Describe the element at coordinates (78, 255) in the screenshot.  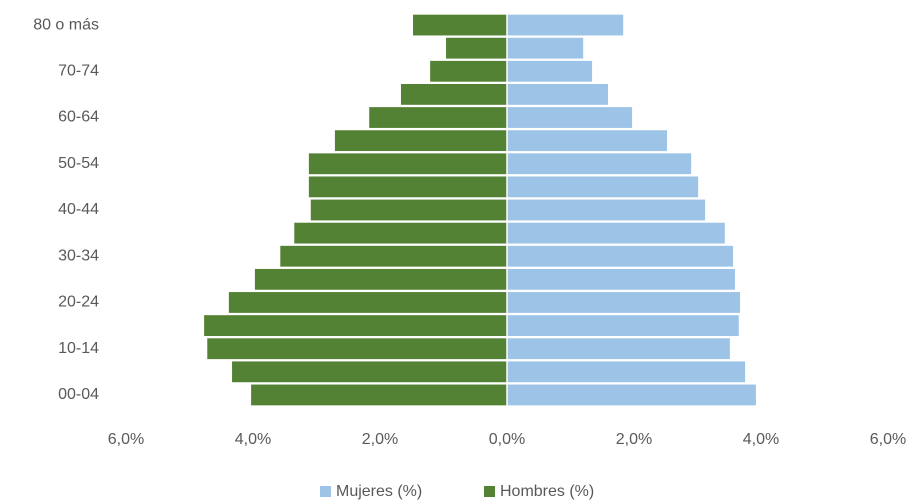
I see `y-tick-label: 30-34` at that location.